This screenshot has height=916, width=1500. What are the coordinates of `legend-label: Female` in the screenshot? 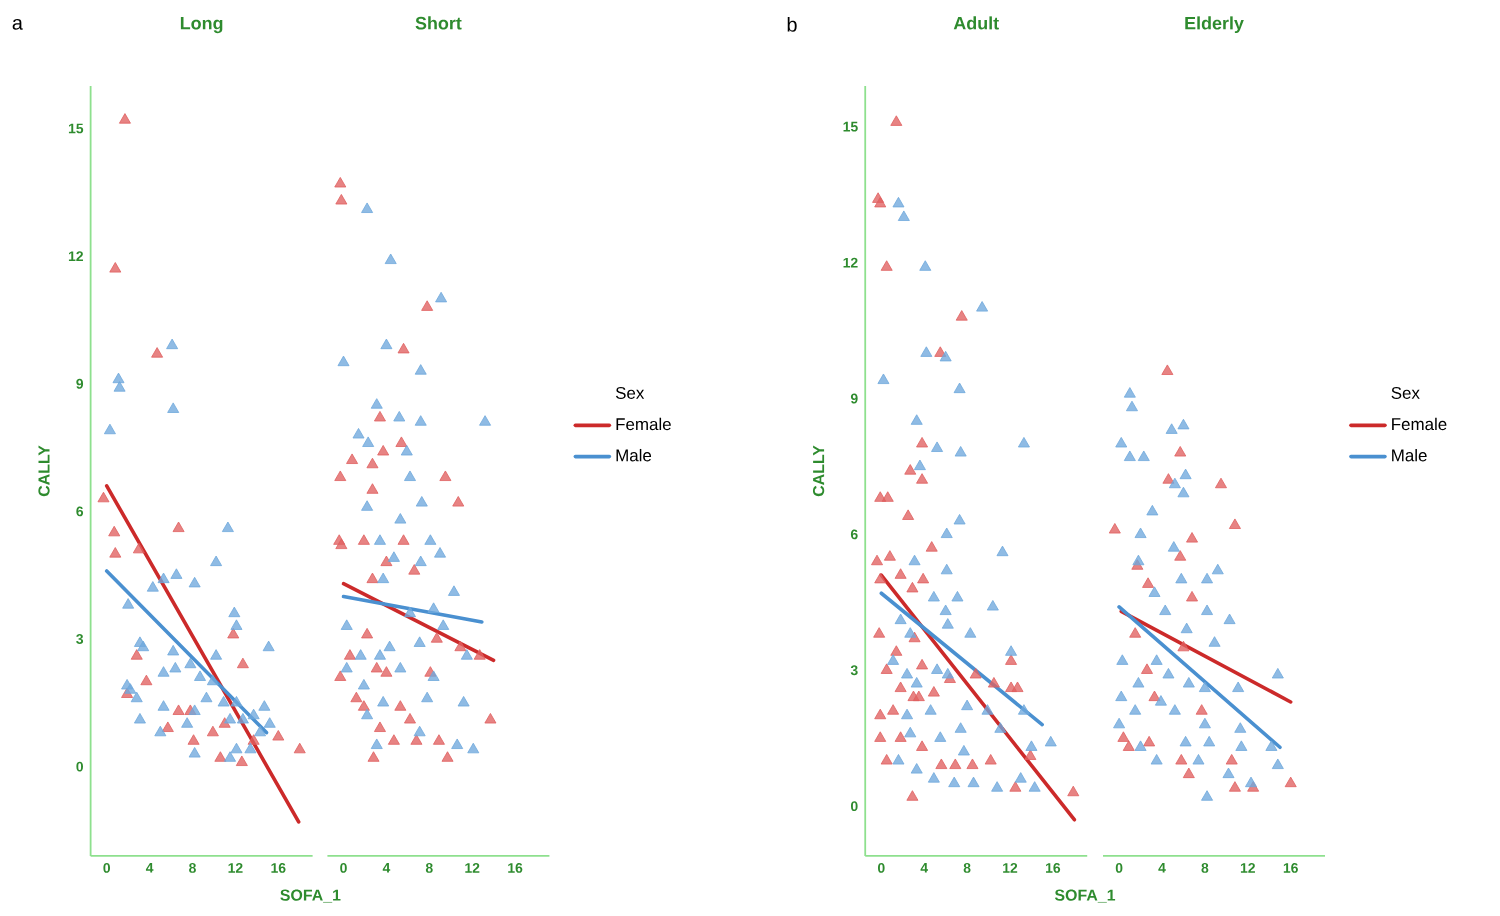 It's located at (1419, 424).